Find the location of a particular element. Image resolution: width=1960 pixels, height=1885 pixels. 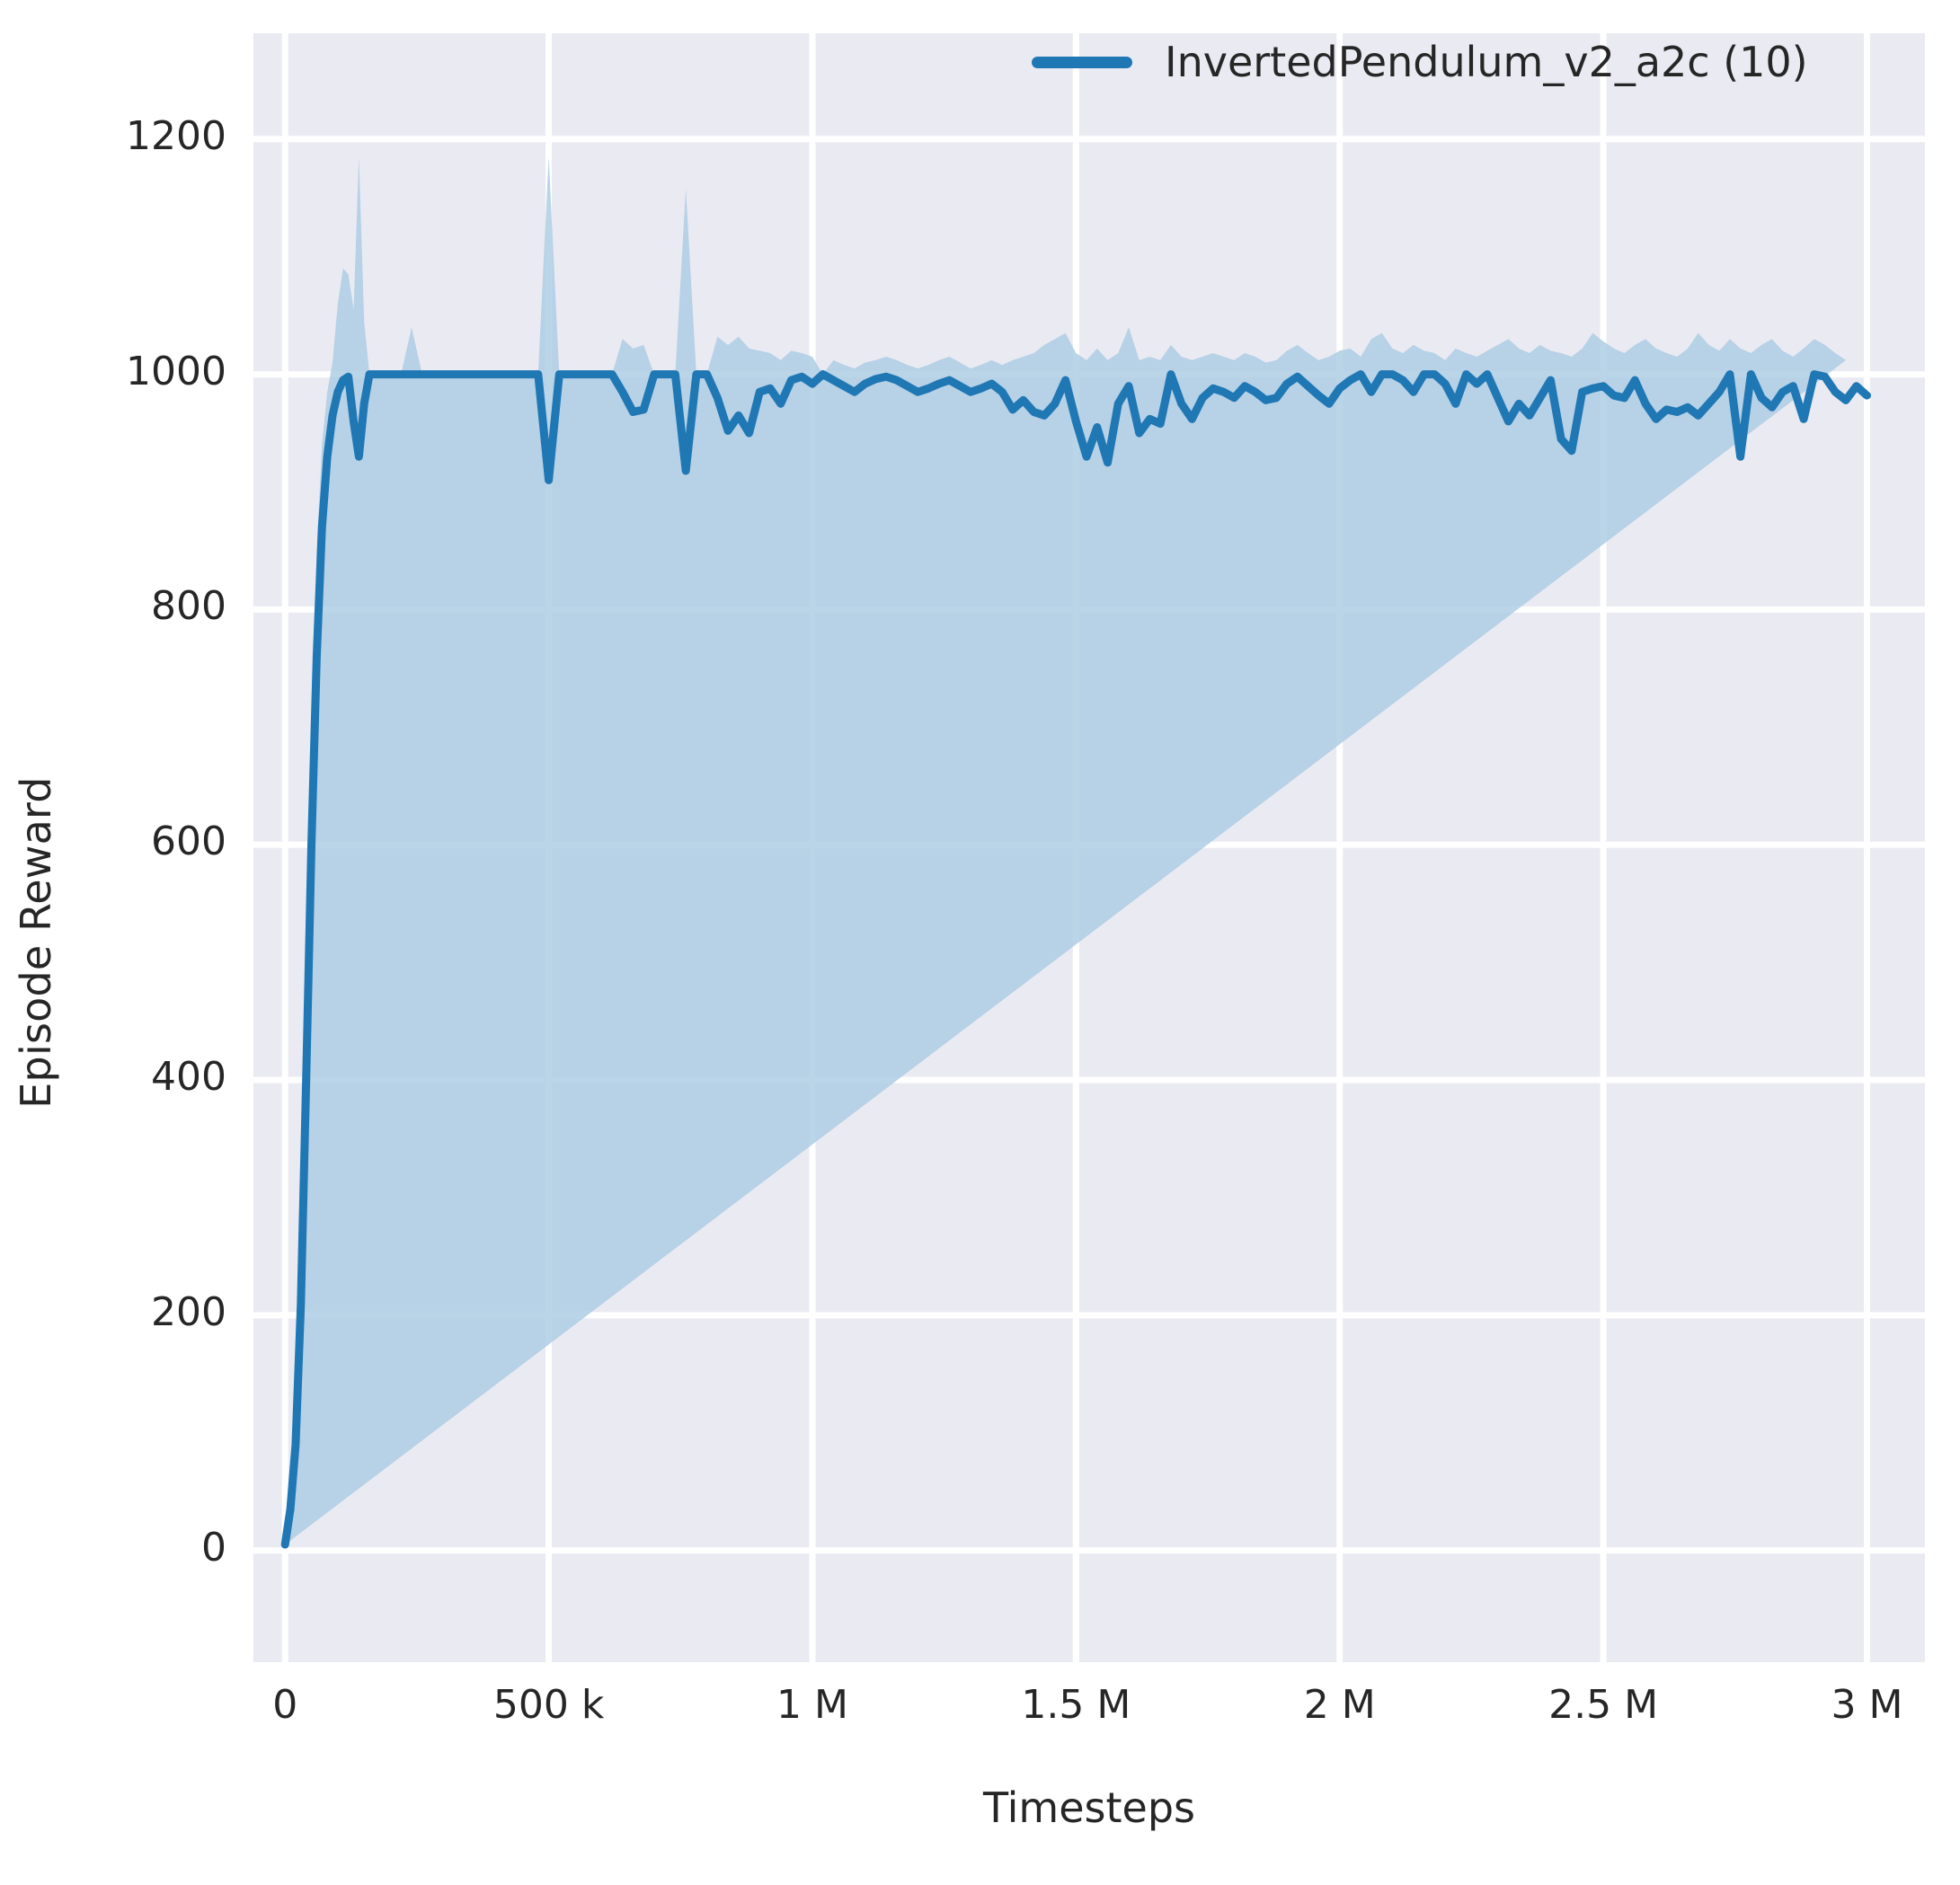

x-axis-tick-label: 2.5 M is located at coordinates (1603, 1705).